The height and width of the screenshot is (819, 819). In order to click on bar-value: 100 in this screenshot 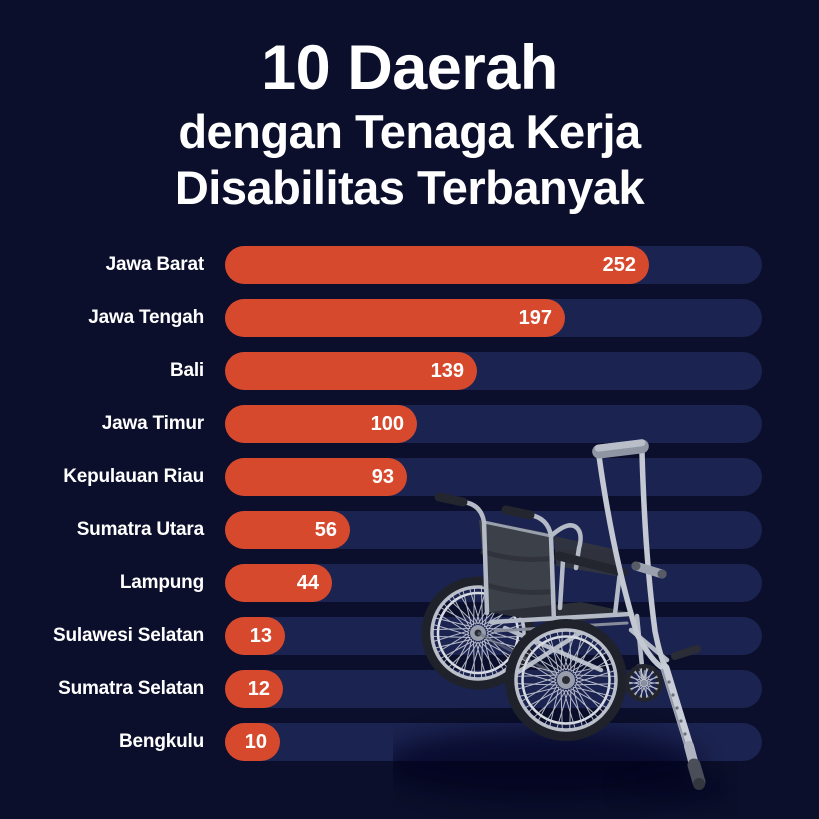, I will do `click(387, 423)`.